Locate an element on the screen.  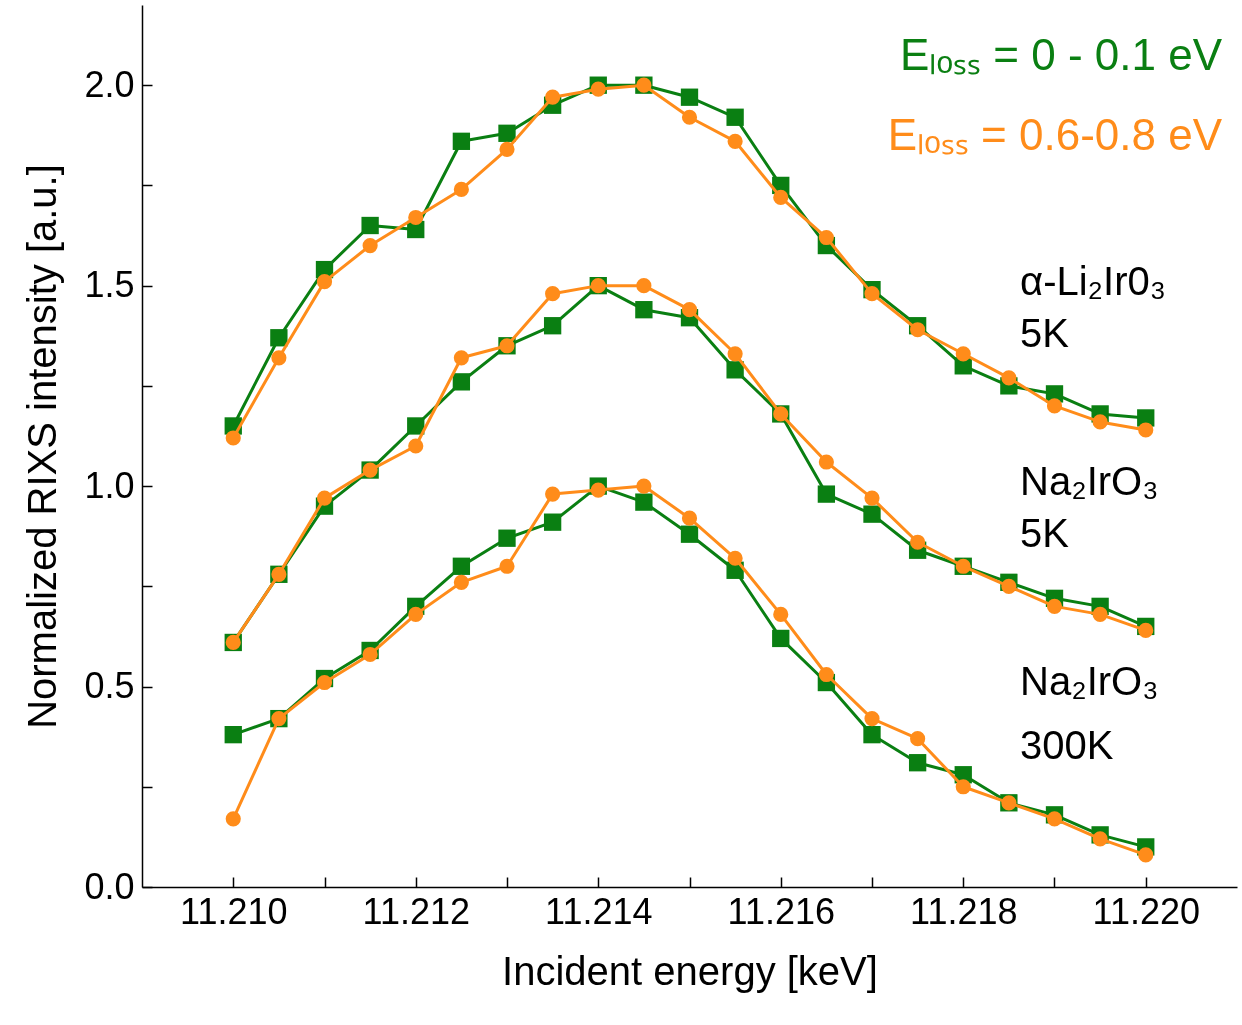
y-tick-label: 1.0 is located at coordinates (109, 485).